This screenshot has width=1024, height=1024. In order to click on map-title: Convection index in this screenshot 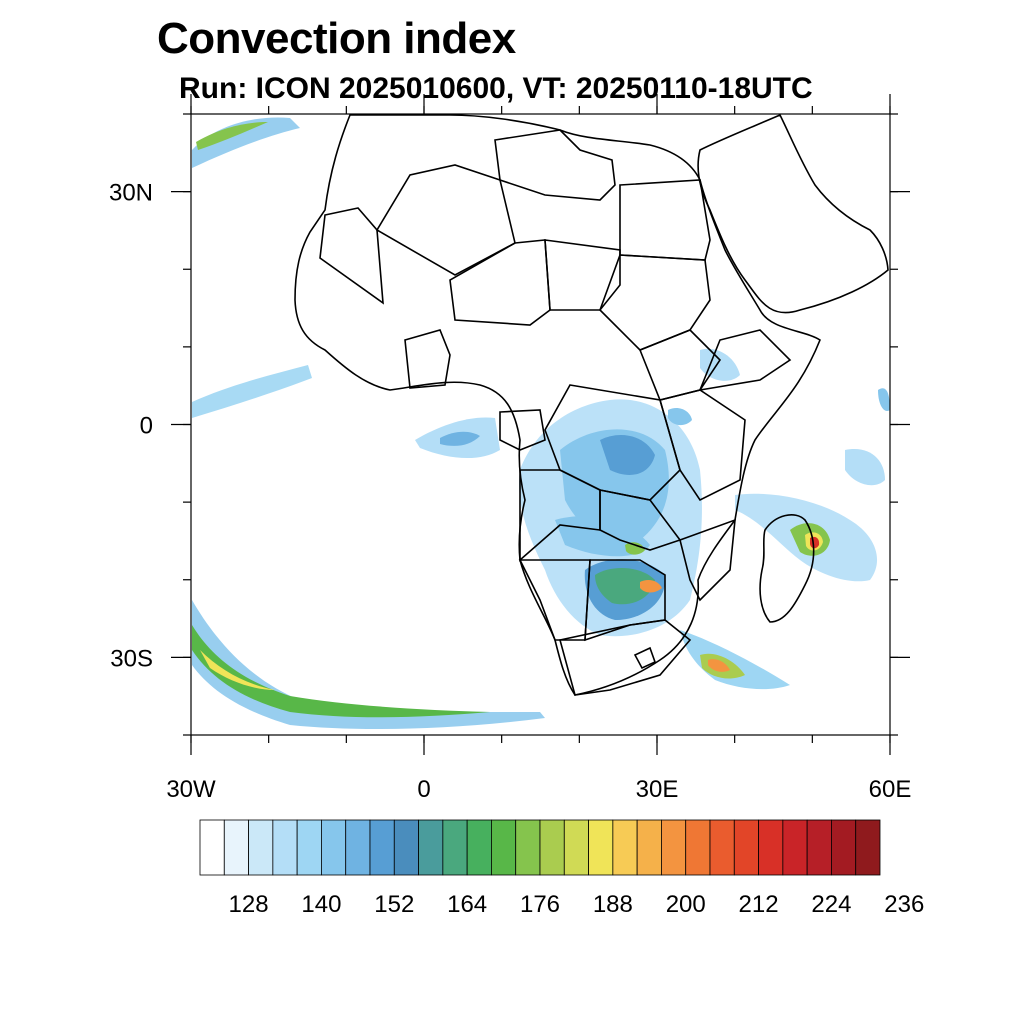, I will do `click(336, 38)`.